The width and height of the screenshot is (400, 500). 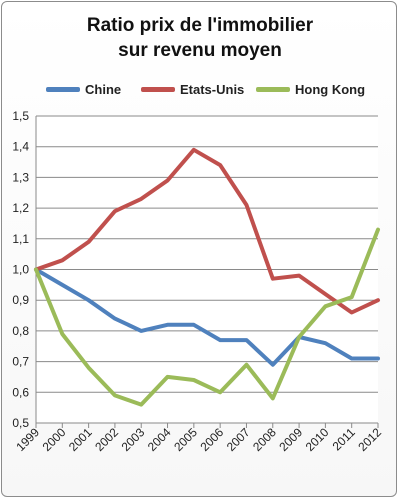 What do you see at coordinates (20, 392) in the screenshot?
I see `y-tick-label: 0,6` at bounding box center [20, 392].